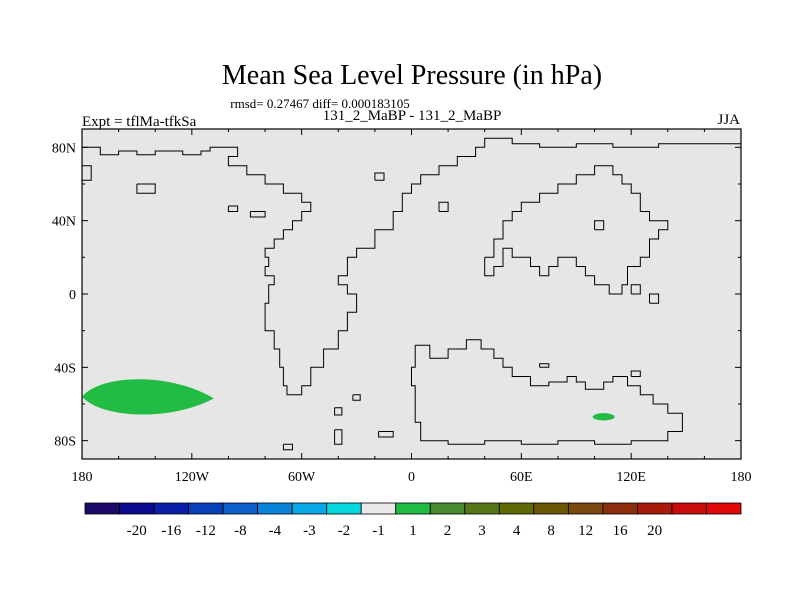 The width and height of the screenshot is (800, 600). What do you see at coordinates (413, 531) in the screenshot?
I see `colorbar-label: 1` at bounding box center [413, 531].